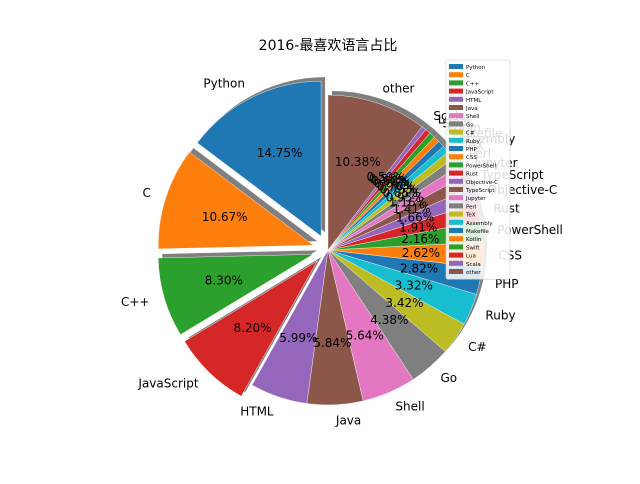 This screenshot has width=640, height=484. Describe the element at coordinates (257, 412) in the screenshot. I see `category-label-html: HTML` at that location.